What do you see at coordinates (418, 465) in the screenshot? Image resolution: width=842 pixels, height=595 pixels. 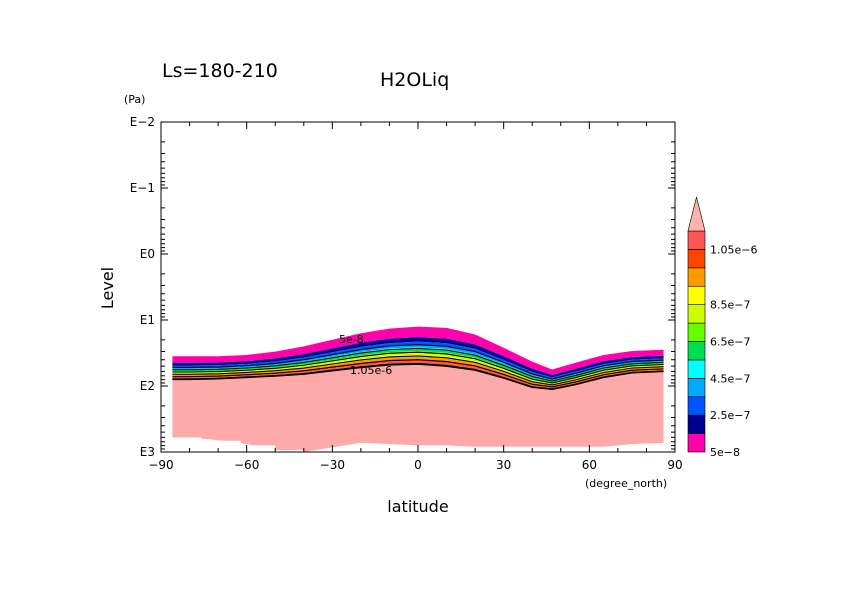 I see `x-tick-label-3: 0` at bounding box center [418, 465].